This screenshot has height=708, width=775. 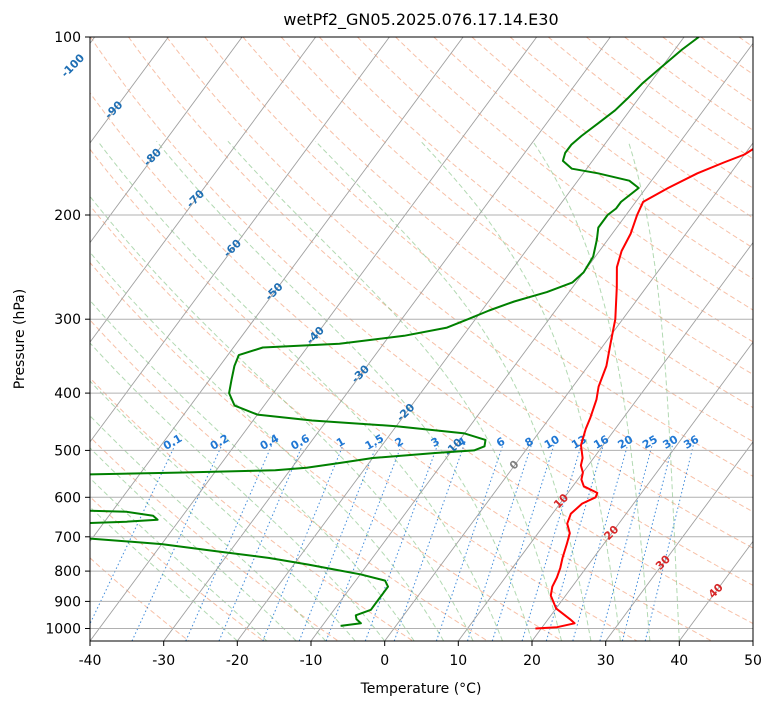 What do you see at coordinates (67, 451) in the screenshot?
I see `y-tick-label: 500` at bounding box center [67, 451].